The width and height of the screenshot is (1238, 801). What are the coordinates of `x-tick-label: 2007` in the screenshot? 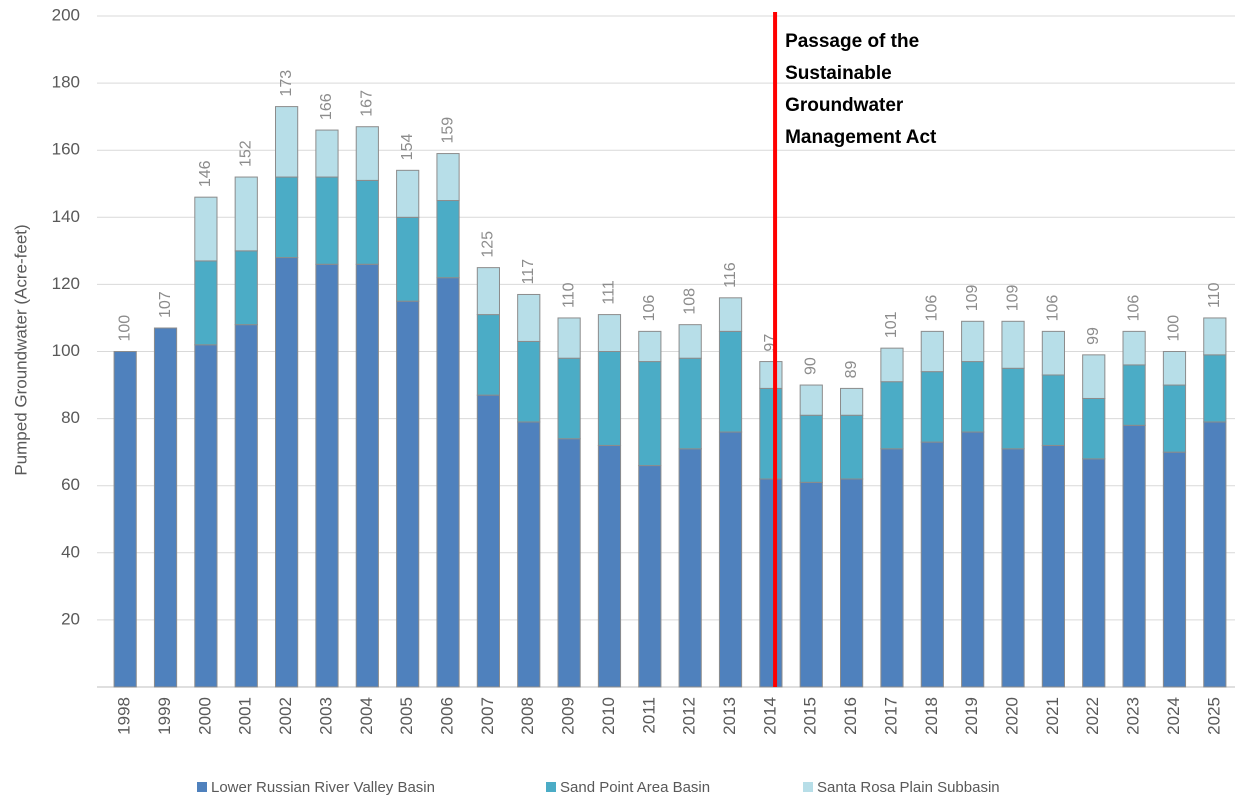 It's located at (487, 716).